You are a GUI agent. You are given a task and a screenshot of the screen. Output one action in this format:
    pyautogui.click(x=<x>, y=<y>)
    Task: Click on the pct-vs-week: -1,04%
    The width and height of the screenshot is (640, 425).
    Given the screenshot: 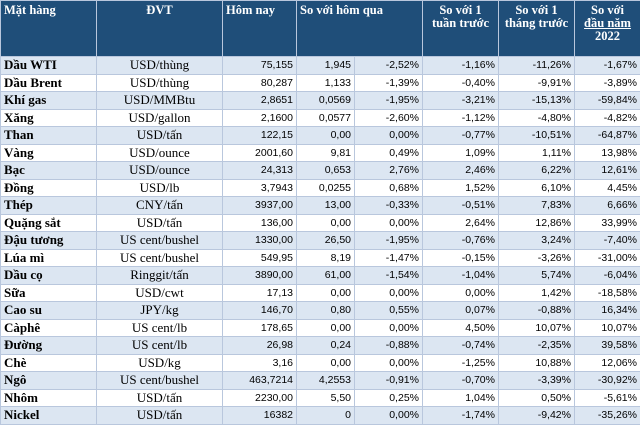 What is the action you would take?
    pyautogui.click(x=461, y=276)
    